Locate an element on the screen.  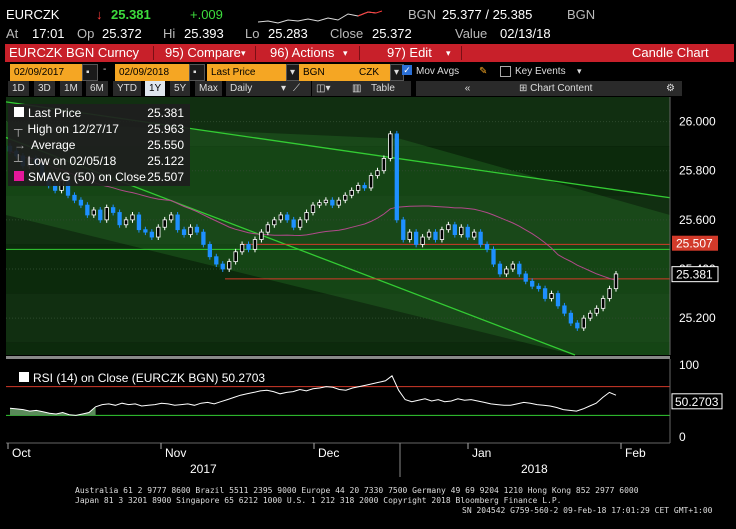
period-5y: 5Y is located at coordinates (180, 88).